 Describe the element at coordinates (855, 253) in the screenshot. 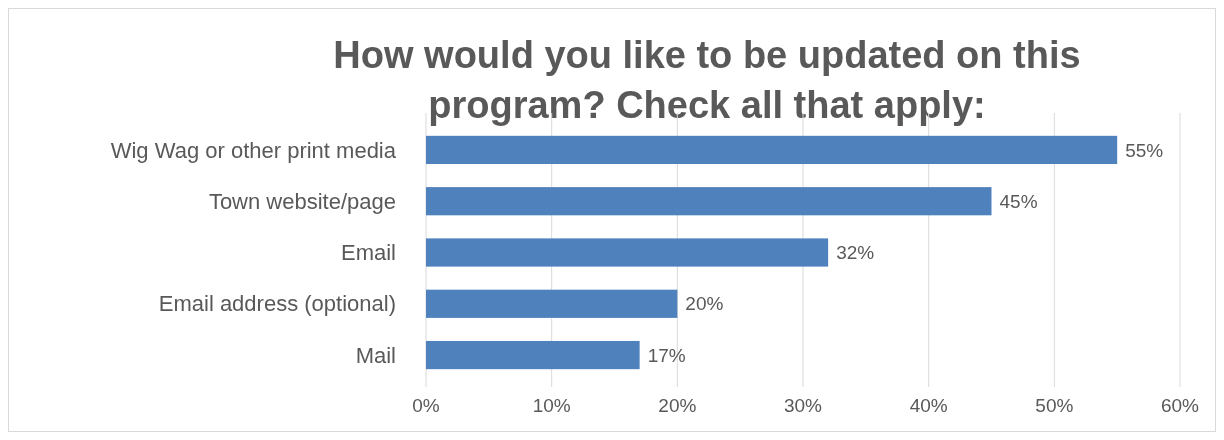

I see `data-label: 32%` at that location.